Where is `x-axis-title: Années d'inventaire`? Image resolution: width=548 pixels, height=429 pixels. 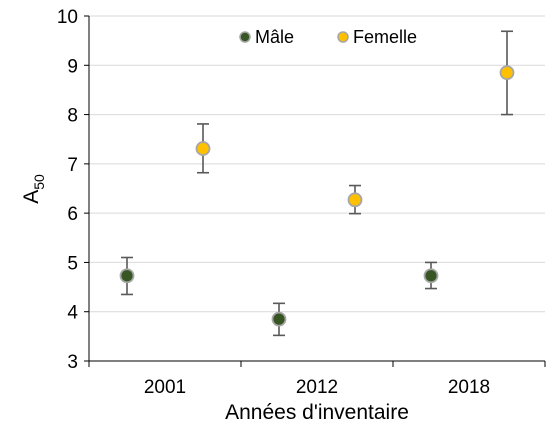
x-axis-title: Années d'inventaire is located at coordinates (317, 412).